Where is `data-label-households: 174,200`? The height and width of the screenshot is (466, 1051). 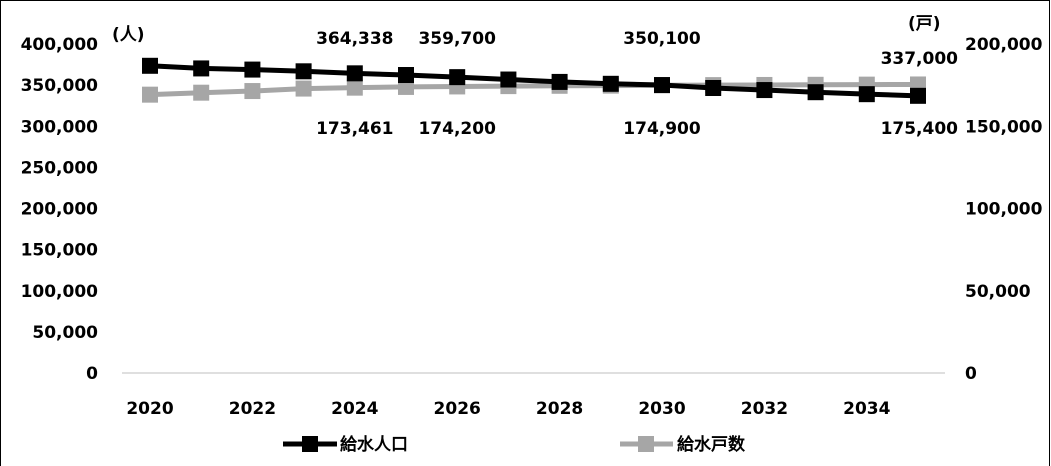 data-label-households: 174,200 is located at coordinates (457, 129).